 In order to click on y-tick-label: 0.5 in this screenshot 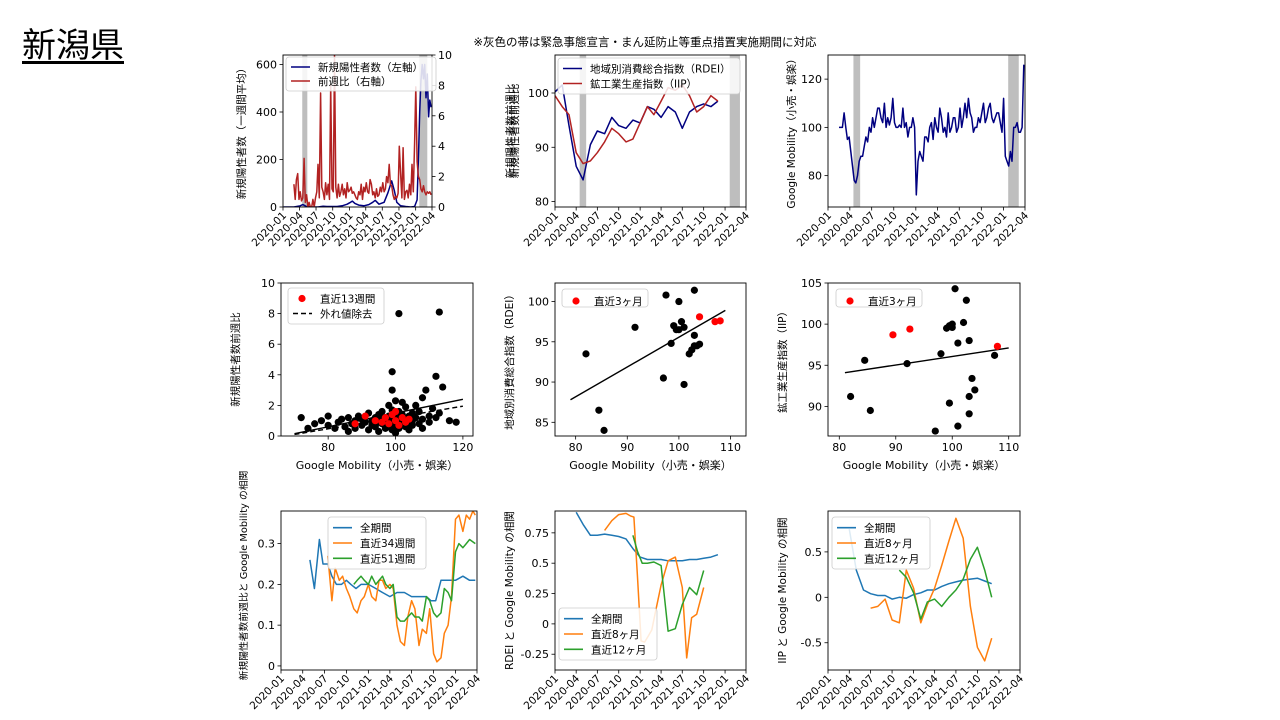, I will do `click(814, 552)`.